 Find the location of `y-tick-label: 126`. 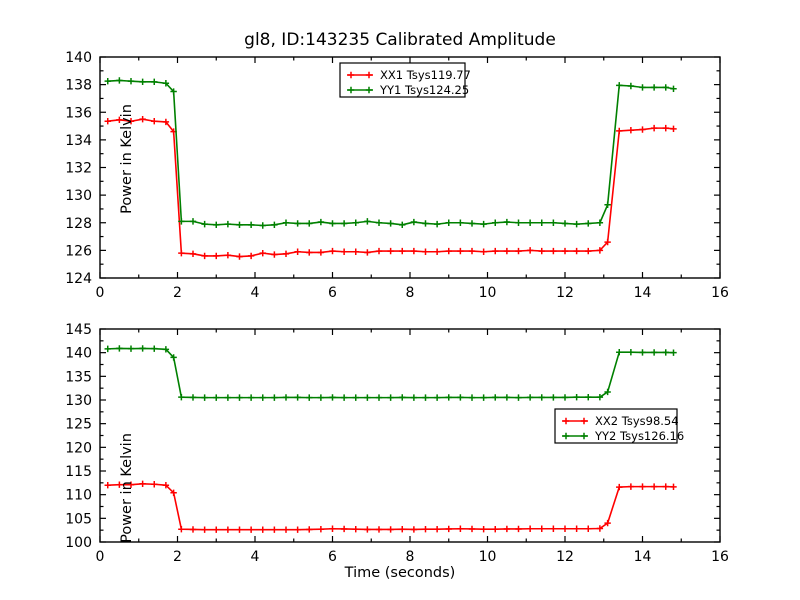

y-tick-label: 126 is located at coordinates (78, 251).